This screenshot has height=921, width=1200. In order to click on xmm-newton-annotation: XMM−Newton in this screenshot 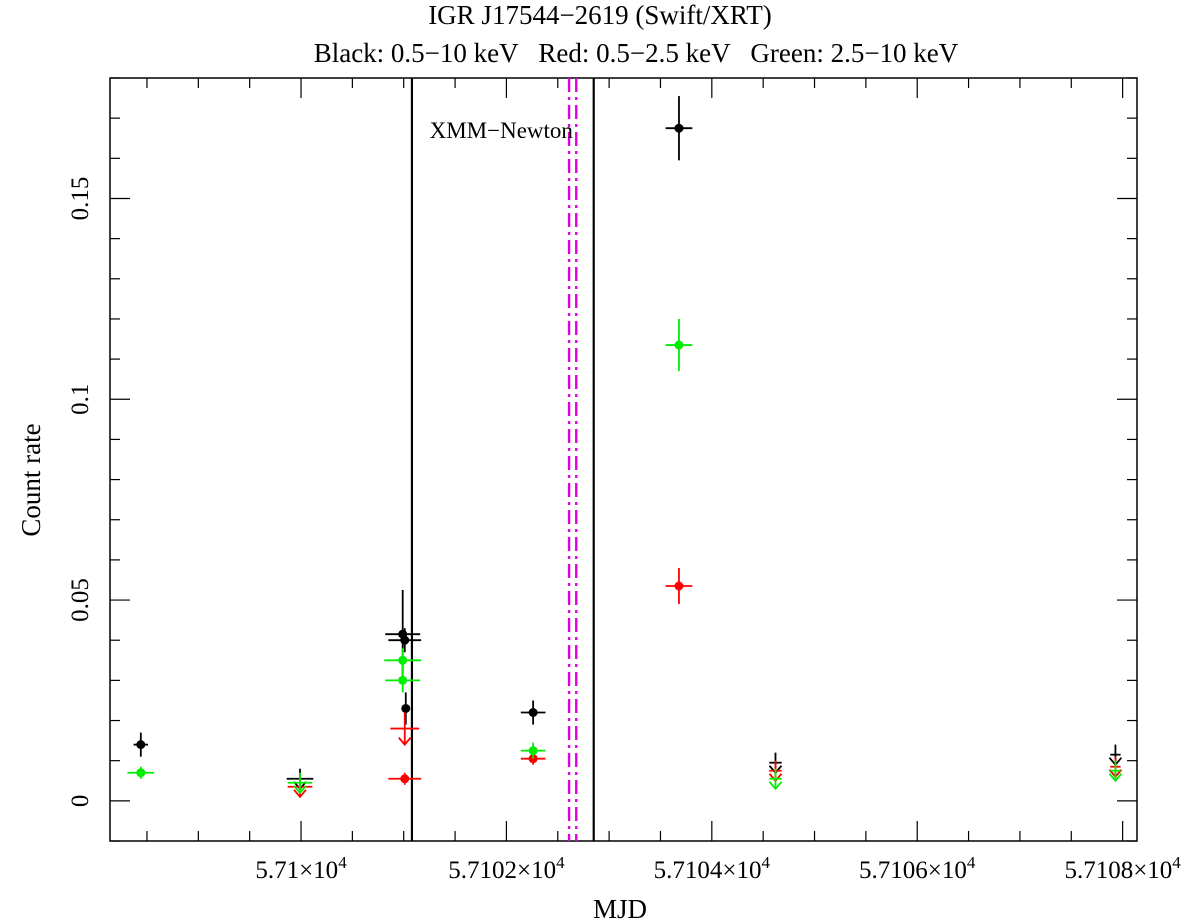, I will do `click(502, 130)`.